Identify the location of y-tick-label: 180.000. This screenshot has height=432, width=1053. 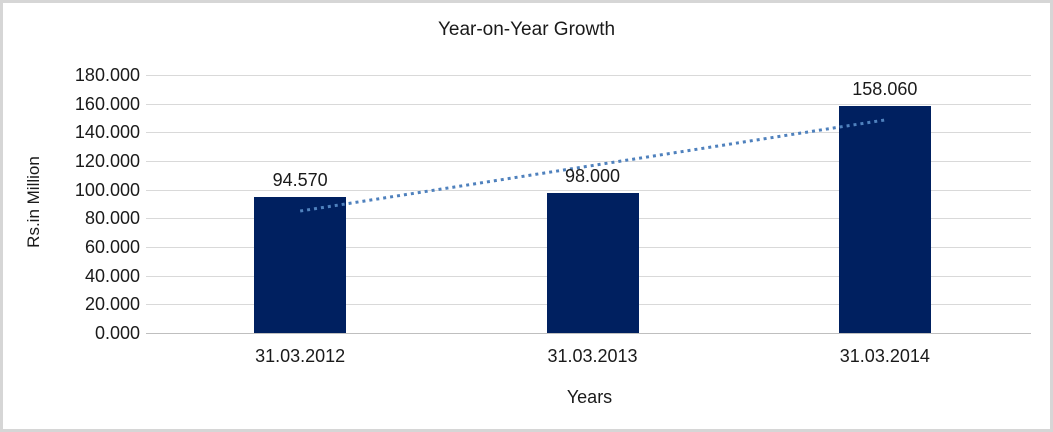
(107, 75).